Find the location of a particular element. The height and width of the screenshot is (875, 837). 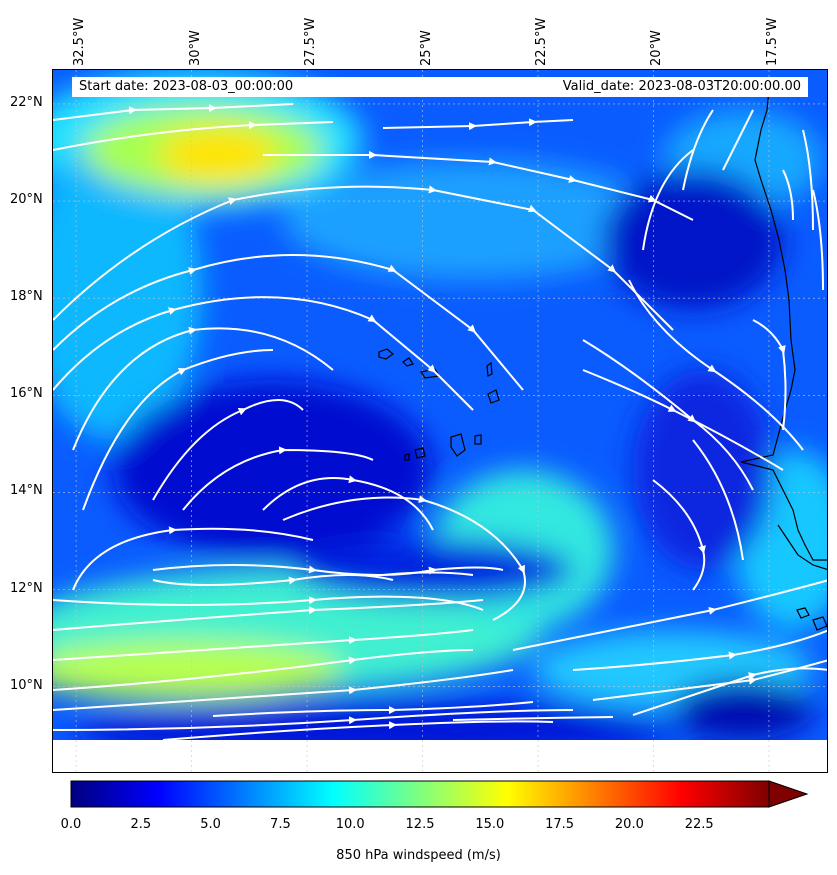

colorbar-tick-label: 10.0 is located at coordinates (350, 824).